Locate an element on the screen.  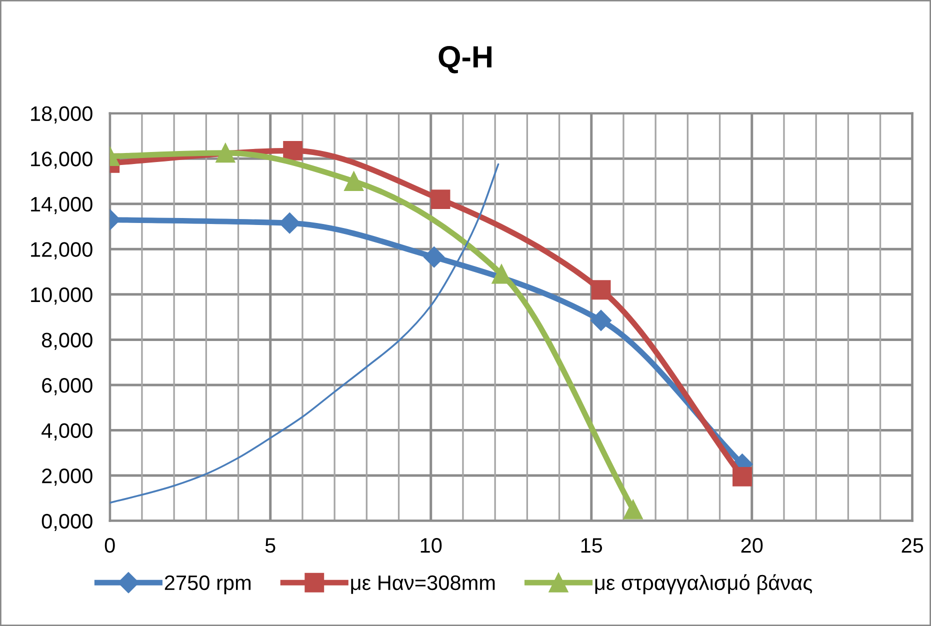
x-tick-label: 20 is located at coordinates (752, 545).